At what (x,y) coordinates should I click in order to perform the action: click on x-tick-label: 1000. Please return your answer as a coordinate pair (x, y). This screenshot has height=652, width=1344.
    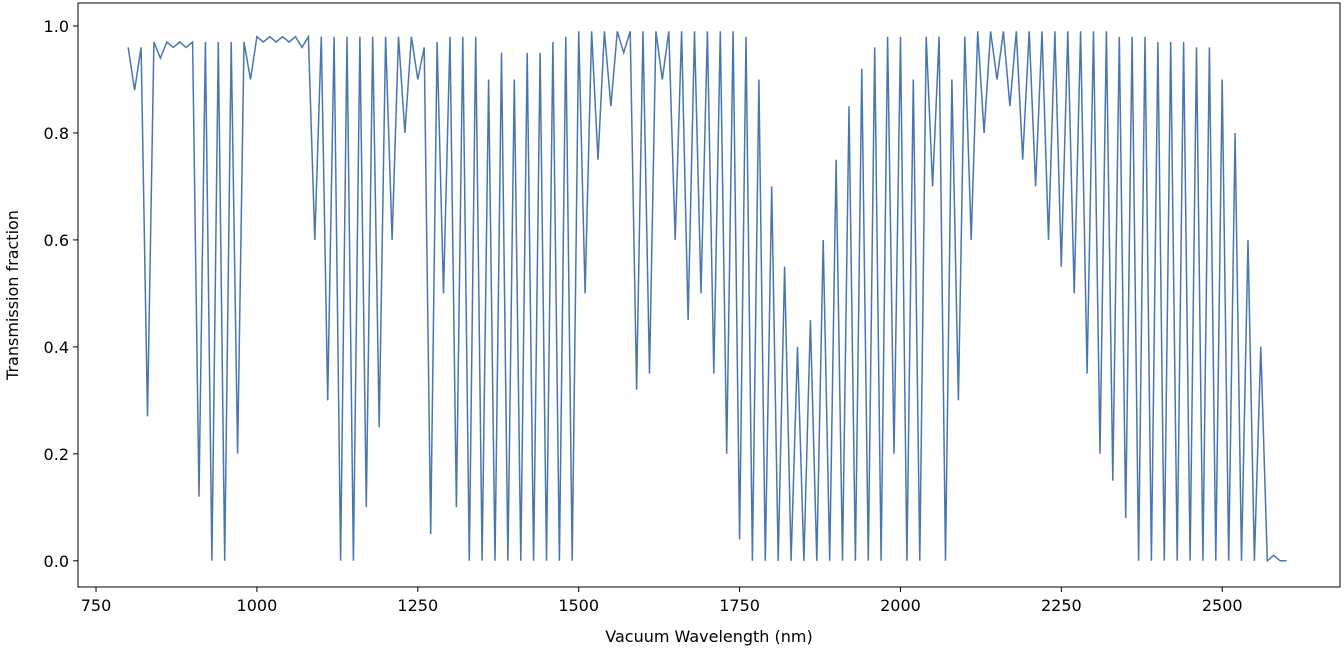
    Looking at the image, I should click on (257, 605).